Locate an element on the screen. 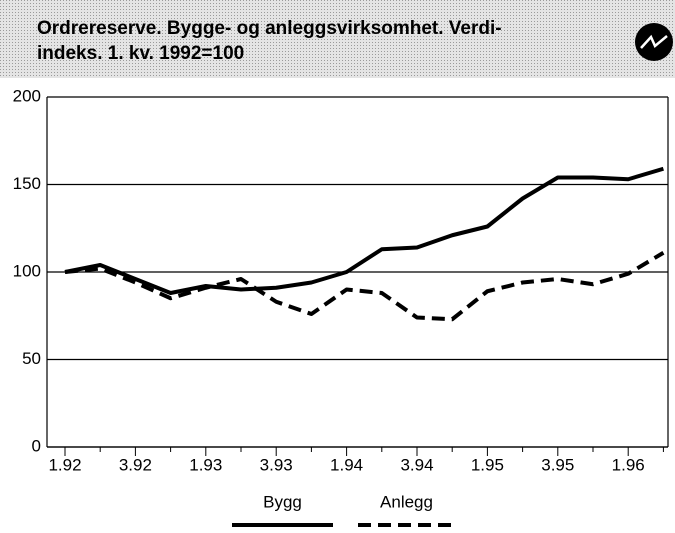 The height and width of the screenshot is (533, 675). x-tick-label: 3.92 is located at coordinates (135, 464).